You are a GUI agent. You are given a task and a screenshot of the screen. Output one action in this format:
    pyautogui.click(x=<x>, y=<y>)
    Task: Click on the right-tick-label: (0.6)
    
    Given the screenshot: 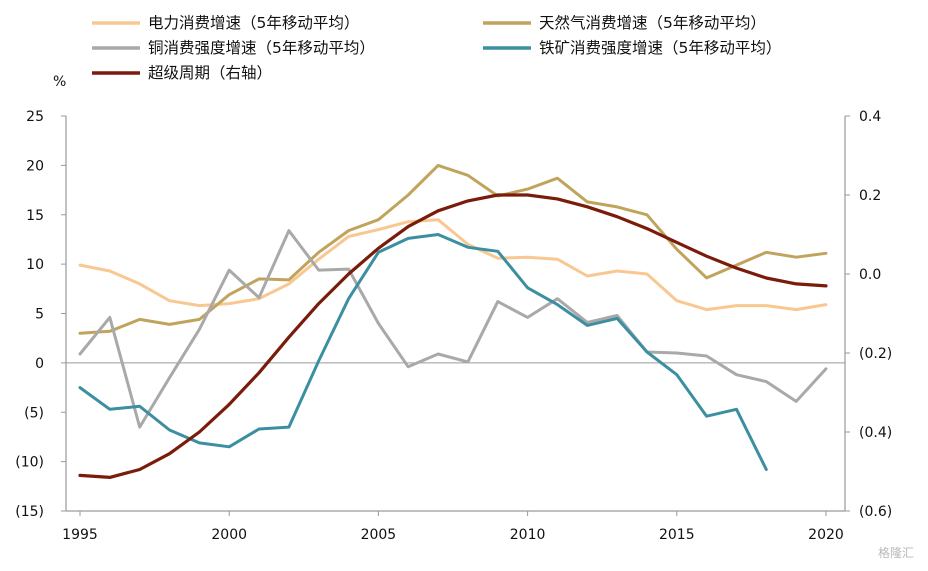 What is the action you would take?
    pyautogui.click(x=875, y=512)
    